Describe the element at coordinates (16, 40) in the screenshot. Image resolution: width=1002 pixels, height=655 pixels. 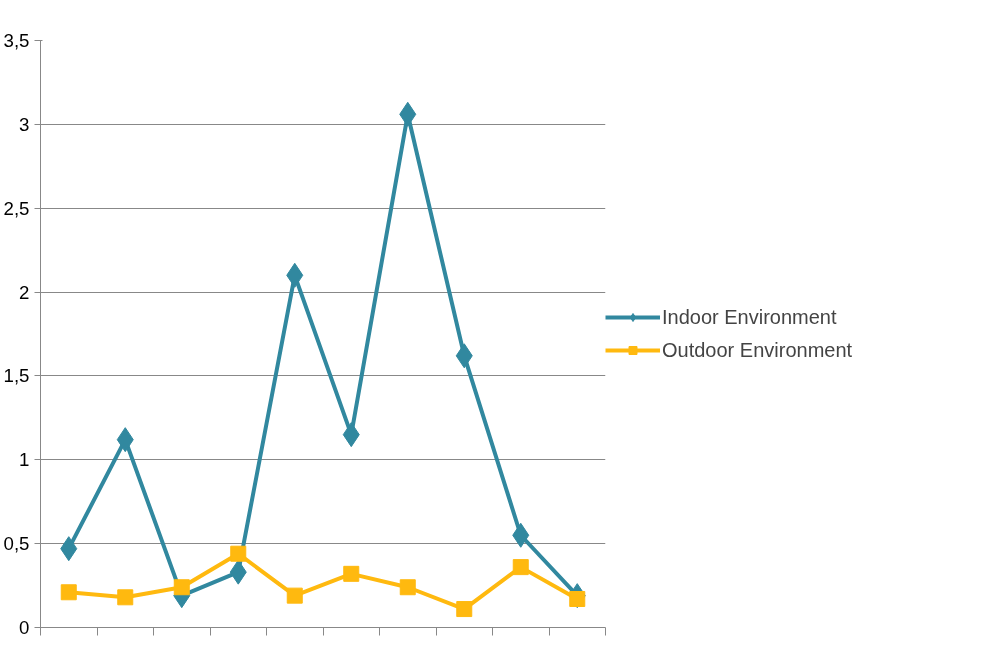
I see `y-tick-label: 3,5` at that location.